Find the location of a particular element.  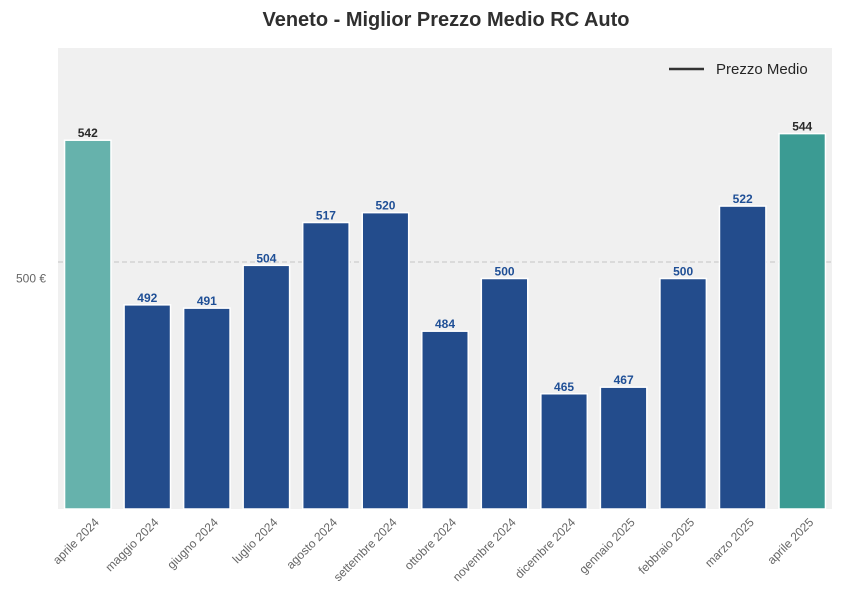

x-tick-label: aprile 2025 is located at coordinates (790, 541).